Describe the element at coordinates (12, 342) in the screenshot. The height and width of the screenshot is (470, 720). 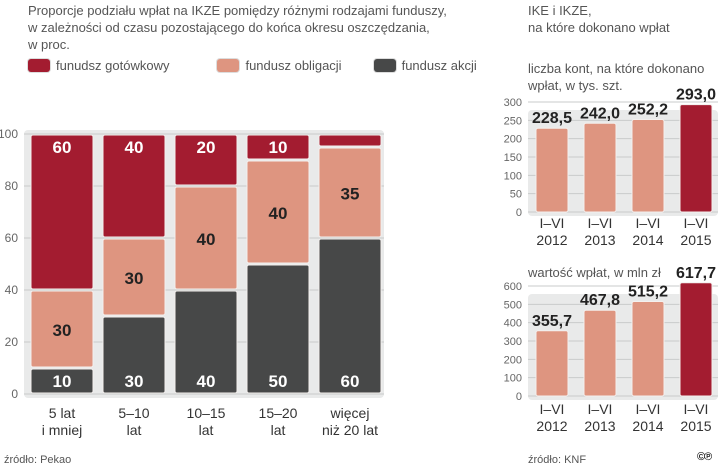
I see `y-tick-label: 20` at that location.